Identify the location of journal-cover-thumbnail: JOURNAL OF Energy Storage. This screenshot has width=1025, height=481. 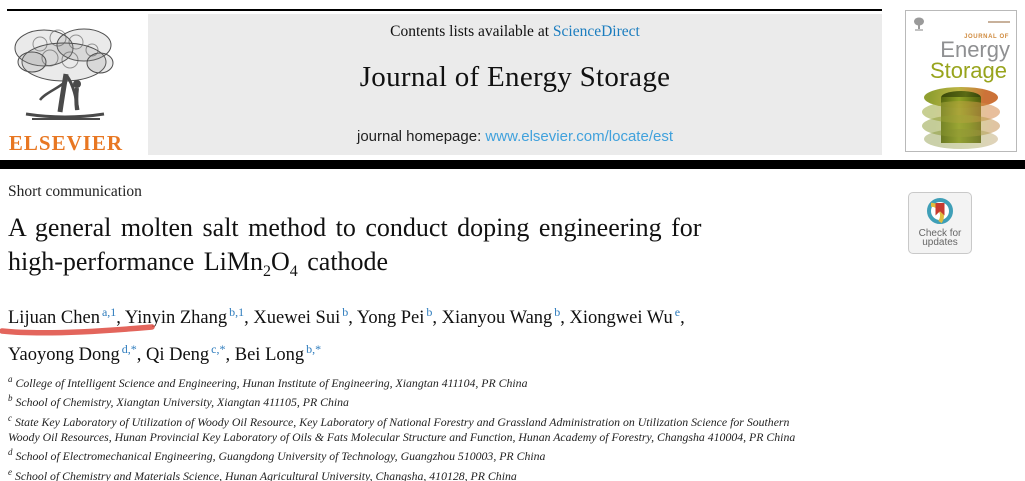
(961, 81).